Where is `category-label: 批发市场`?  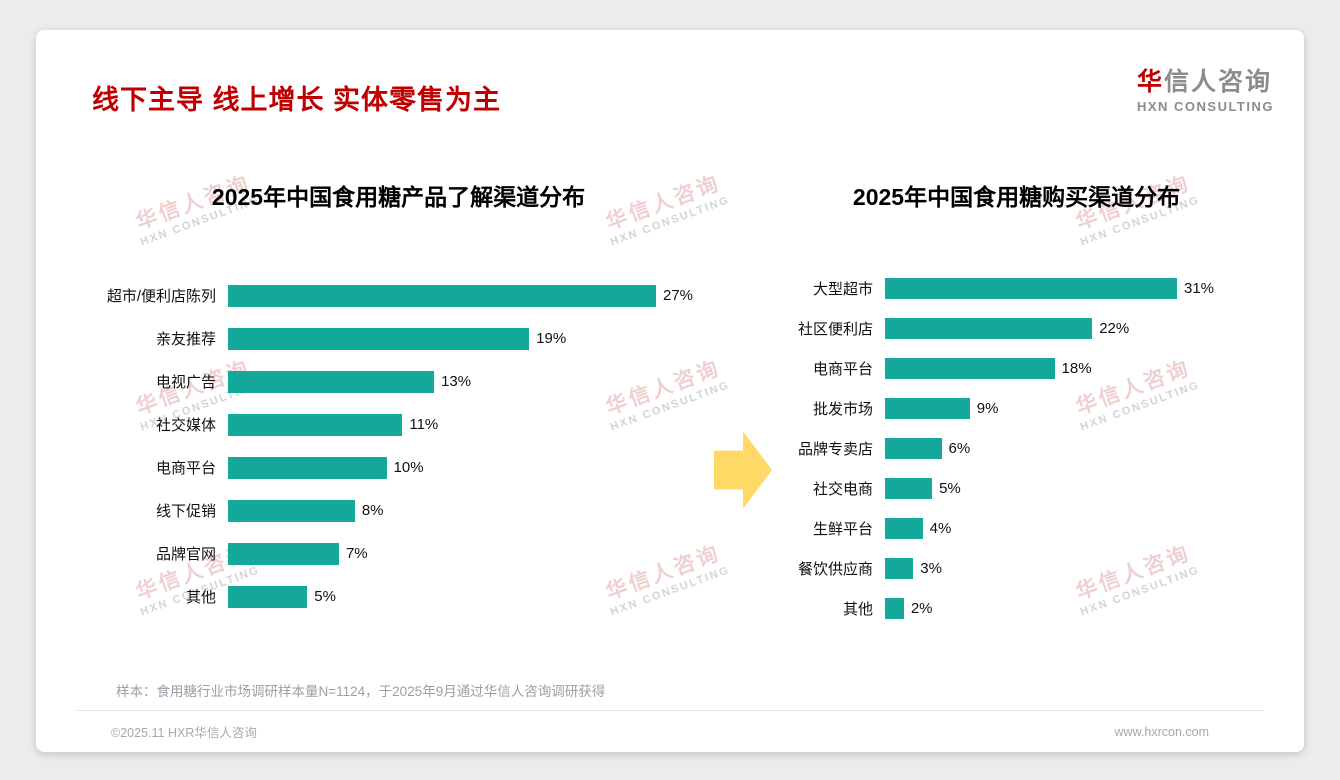
category-label: 批发市场 is located at coordinates (842, 409).